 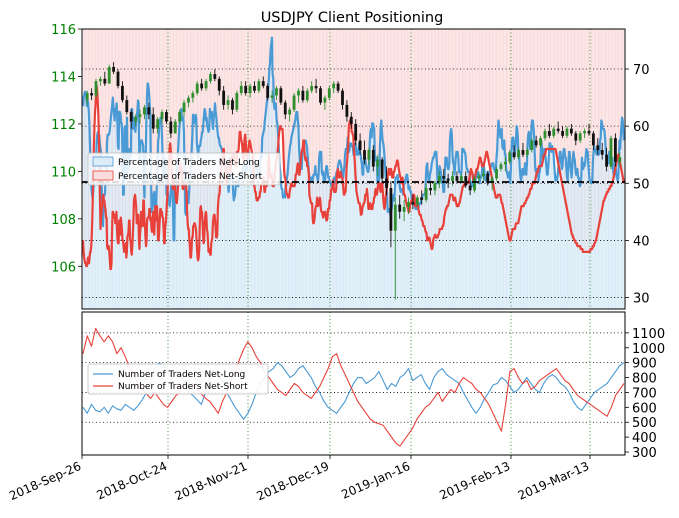 I want to click on x-tick-label: 2019-Jan-16, so click(x=375, y=480).